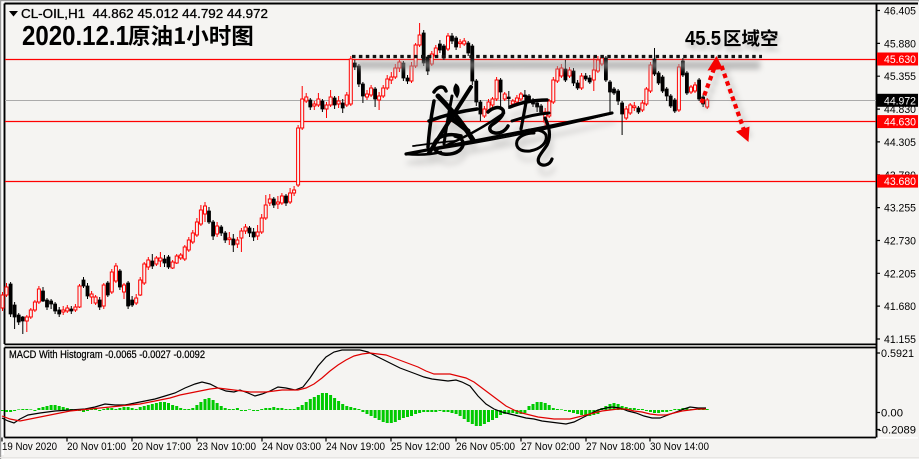 Image resolution: width=919 pixels, height=459 pixels. What do you see at coordinates (355, 447) in the screenshot?
I see `svg-text: 24 Nov 19:00` at bounding box center [355, 447].